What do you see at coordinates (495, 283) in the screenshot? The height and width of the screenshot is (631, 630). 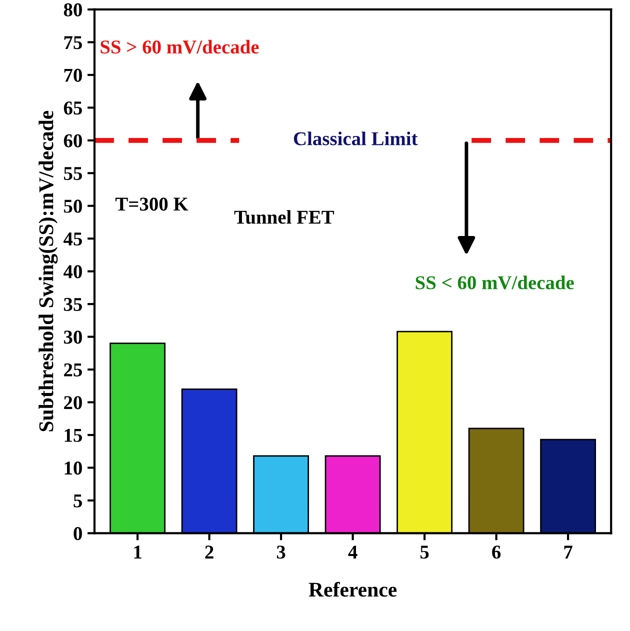 I see `annotation: SS < 60 mV/decade` at bounding box center [495, 283].